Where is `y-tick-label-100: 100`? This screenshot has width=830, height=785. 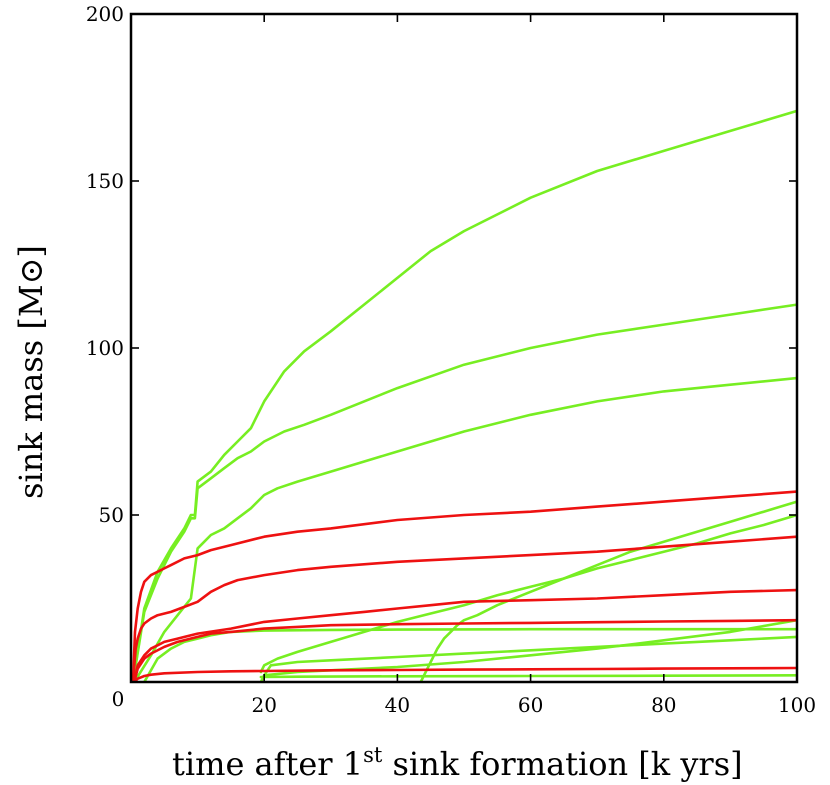
y-tick-label-100: 100 is located at coordinates (105, 348).